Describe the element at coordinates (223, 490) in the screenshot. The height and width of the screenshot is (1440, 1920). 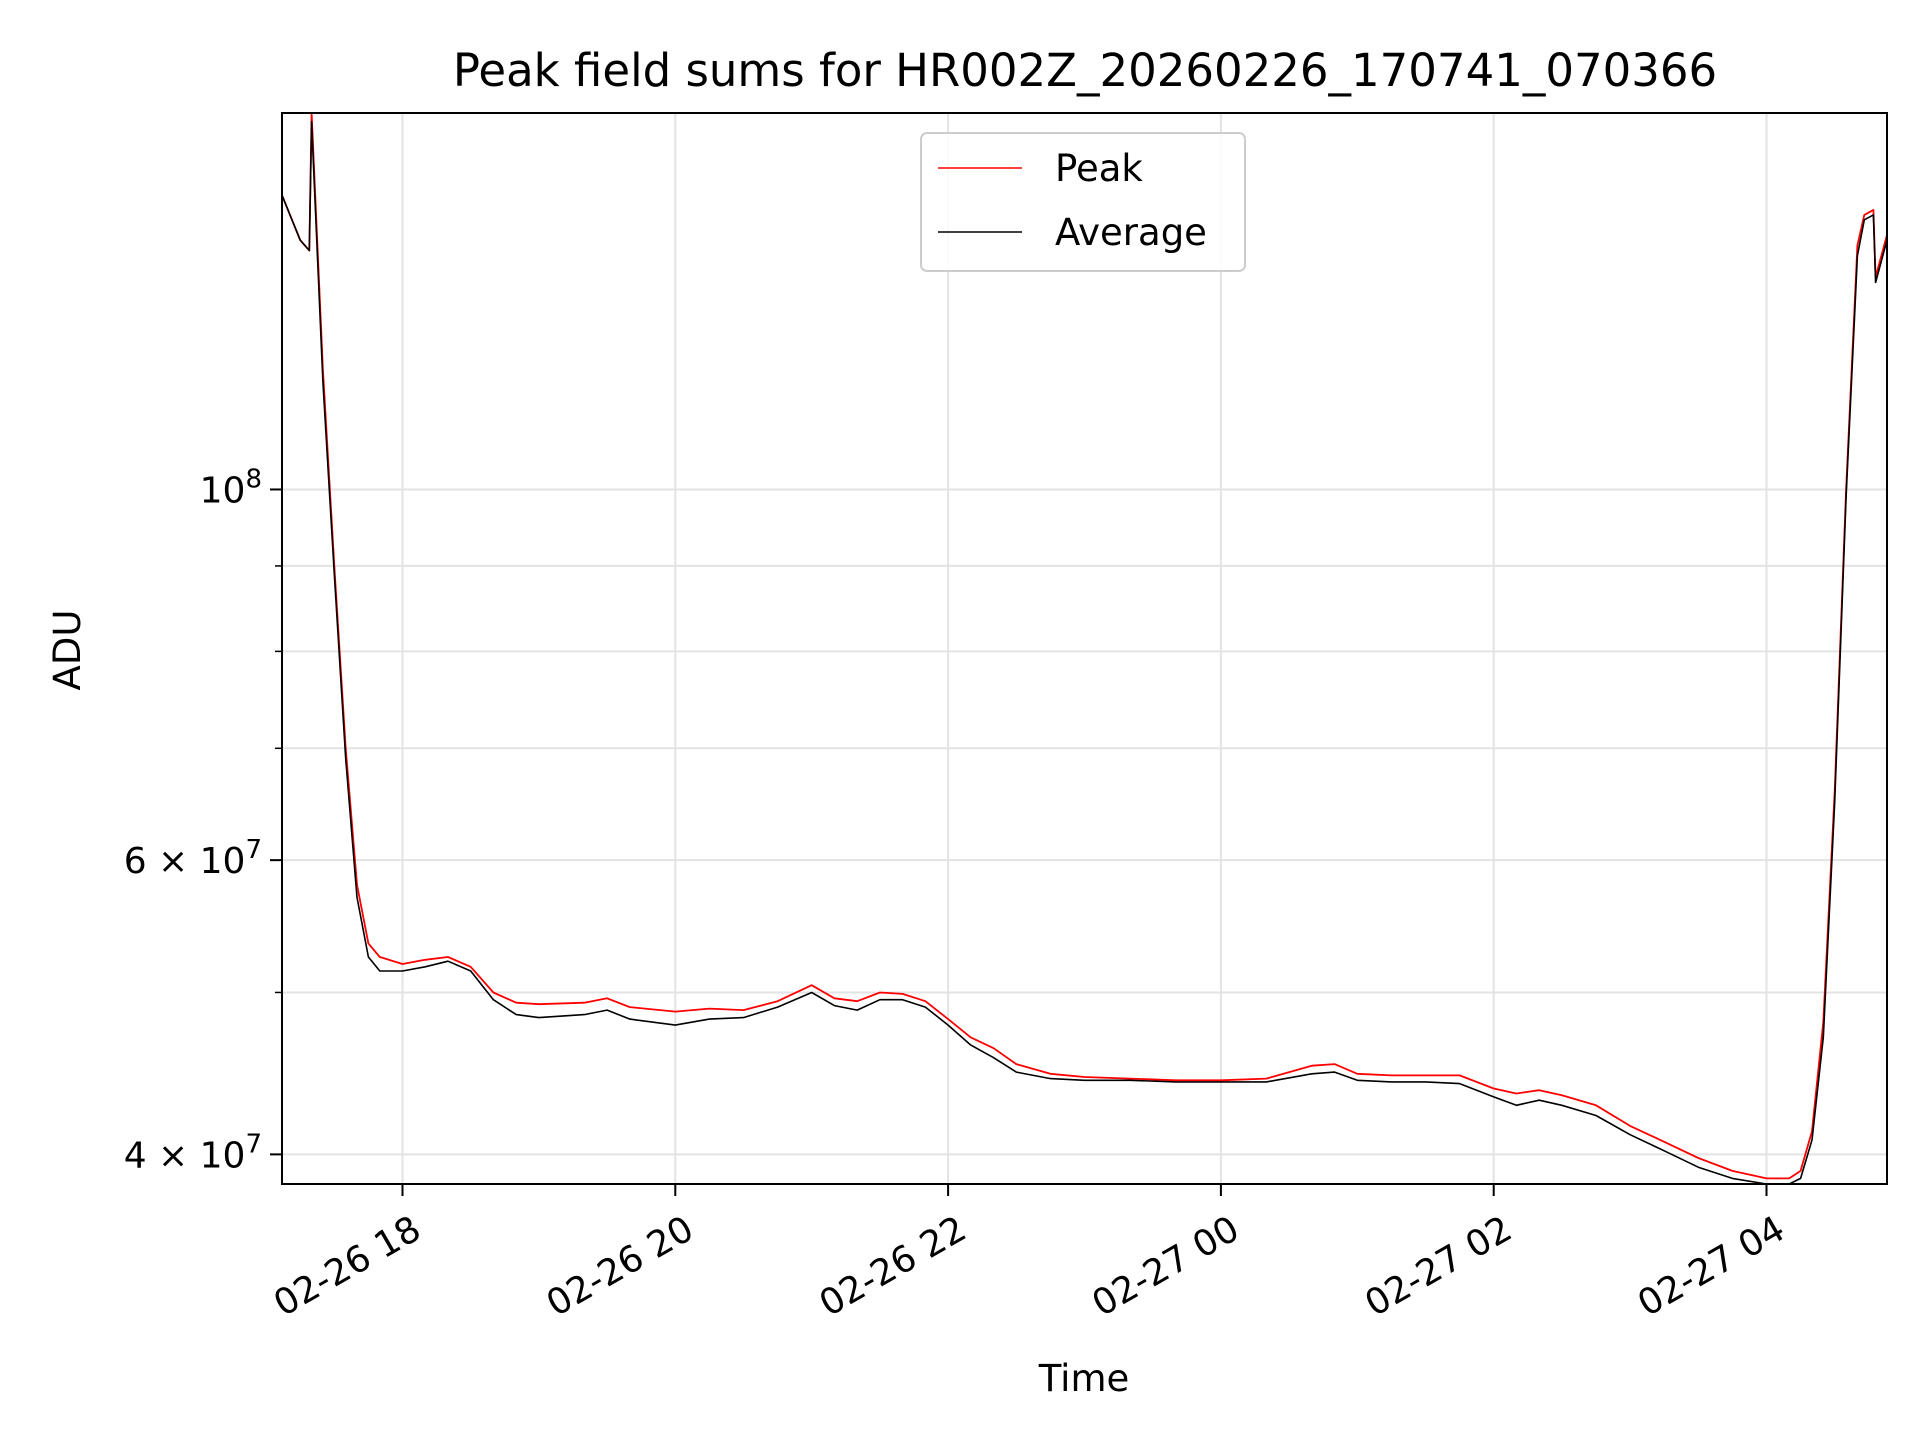
I see `y-tick-base: 10` at that location.